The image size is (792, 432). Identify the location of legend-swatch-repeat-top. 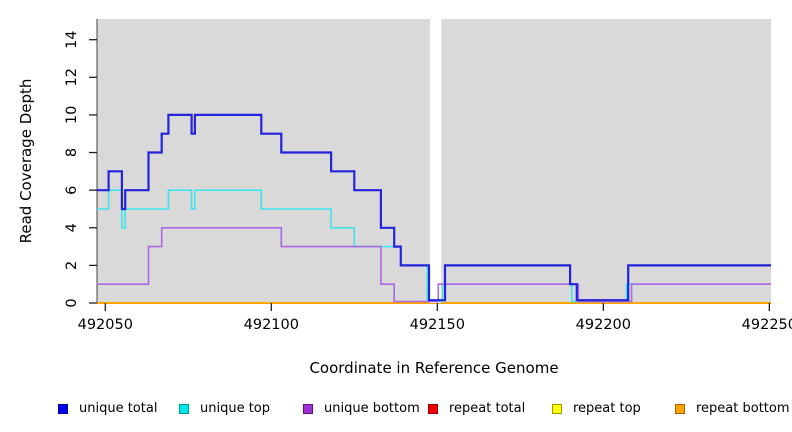
(557, 409).